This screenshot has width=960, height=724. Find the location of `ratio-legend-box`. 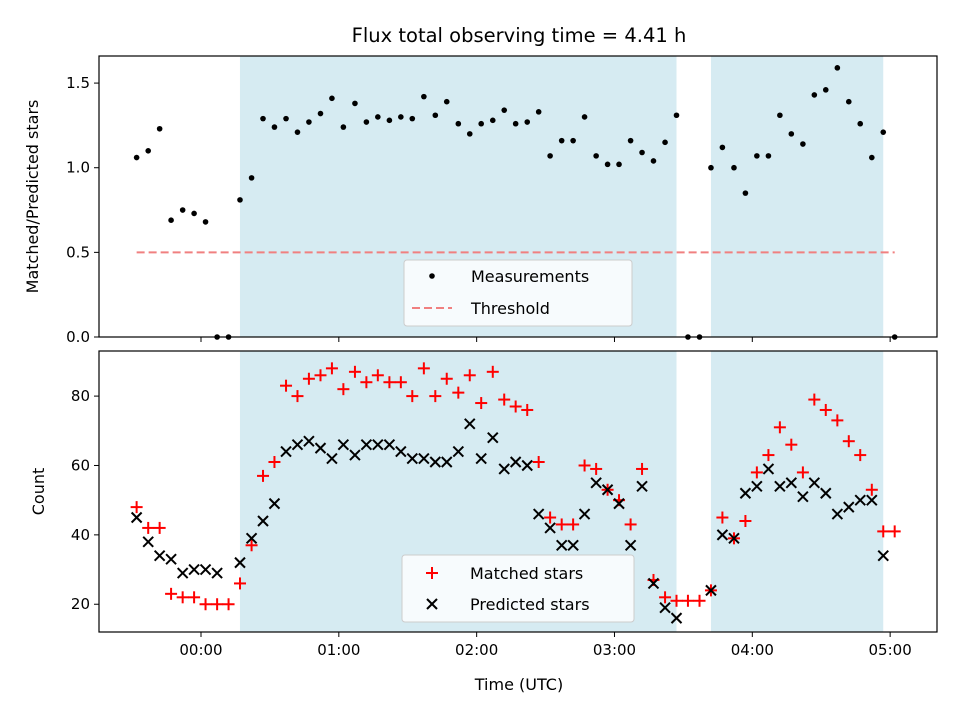

ratio-legend-box is located at coordinates (518, 293).